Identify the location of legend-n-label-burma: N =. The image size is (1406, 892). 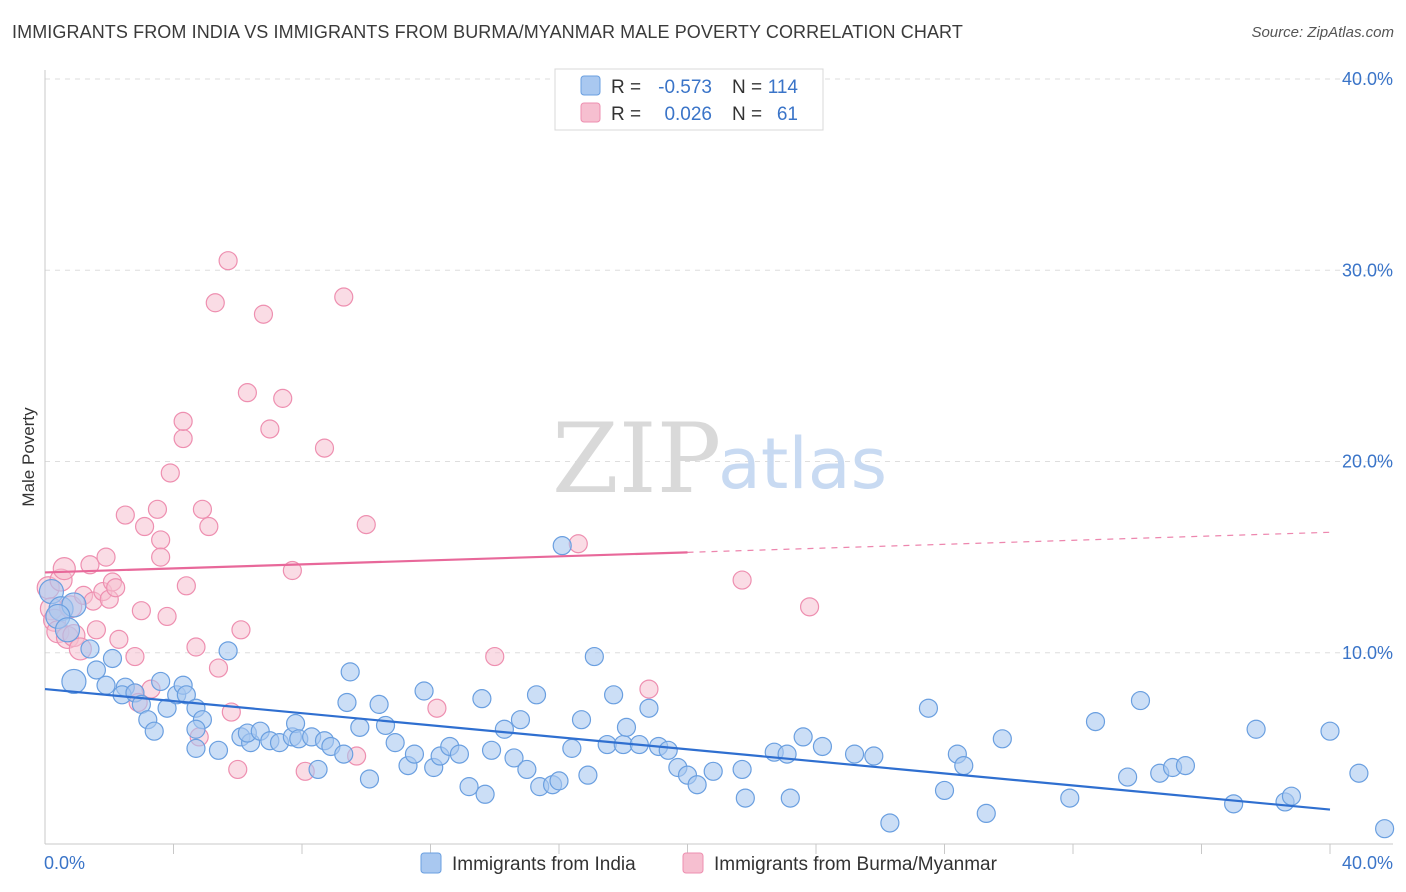
(747, 114).